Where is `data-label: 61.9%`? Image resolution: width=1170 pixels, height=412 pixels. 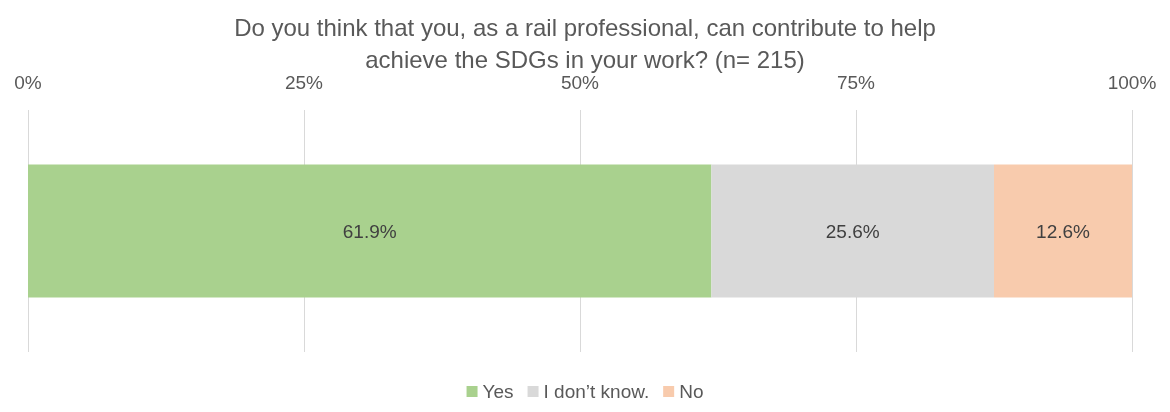 data-label: 61.9% is located at coordinates (369, 231).